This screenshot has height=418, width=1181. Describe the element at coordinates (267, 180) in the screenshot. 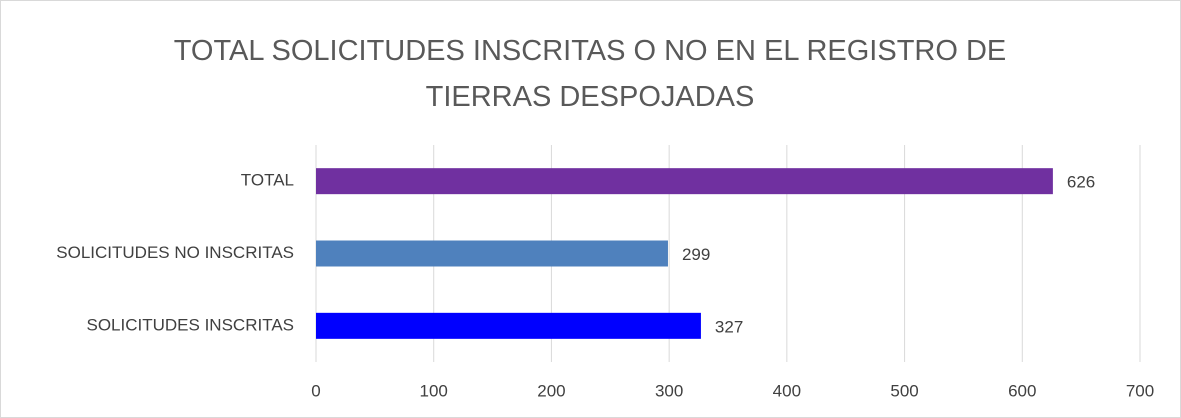

I see `y-tick-label: TOTAL` at that location.